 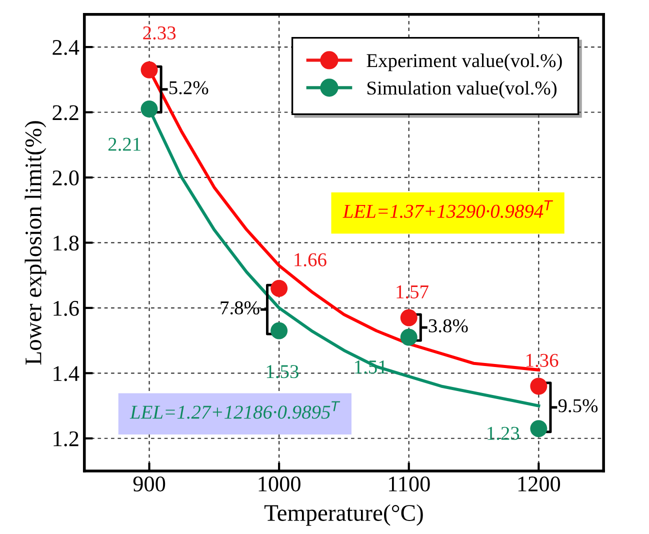 What do you see at coordinates (159, 33) in the screenshot?
I see `data-label: 2.33` at bounding box center [159, 33].